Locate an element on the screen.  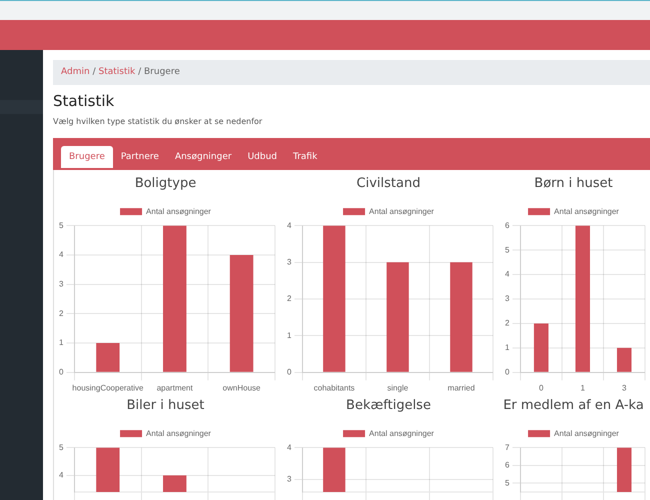
x-tick-label: ownHouse is located at coordinates (242, 387).